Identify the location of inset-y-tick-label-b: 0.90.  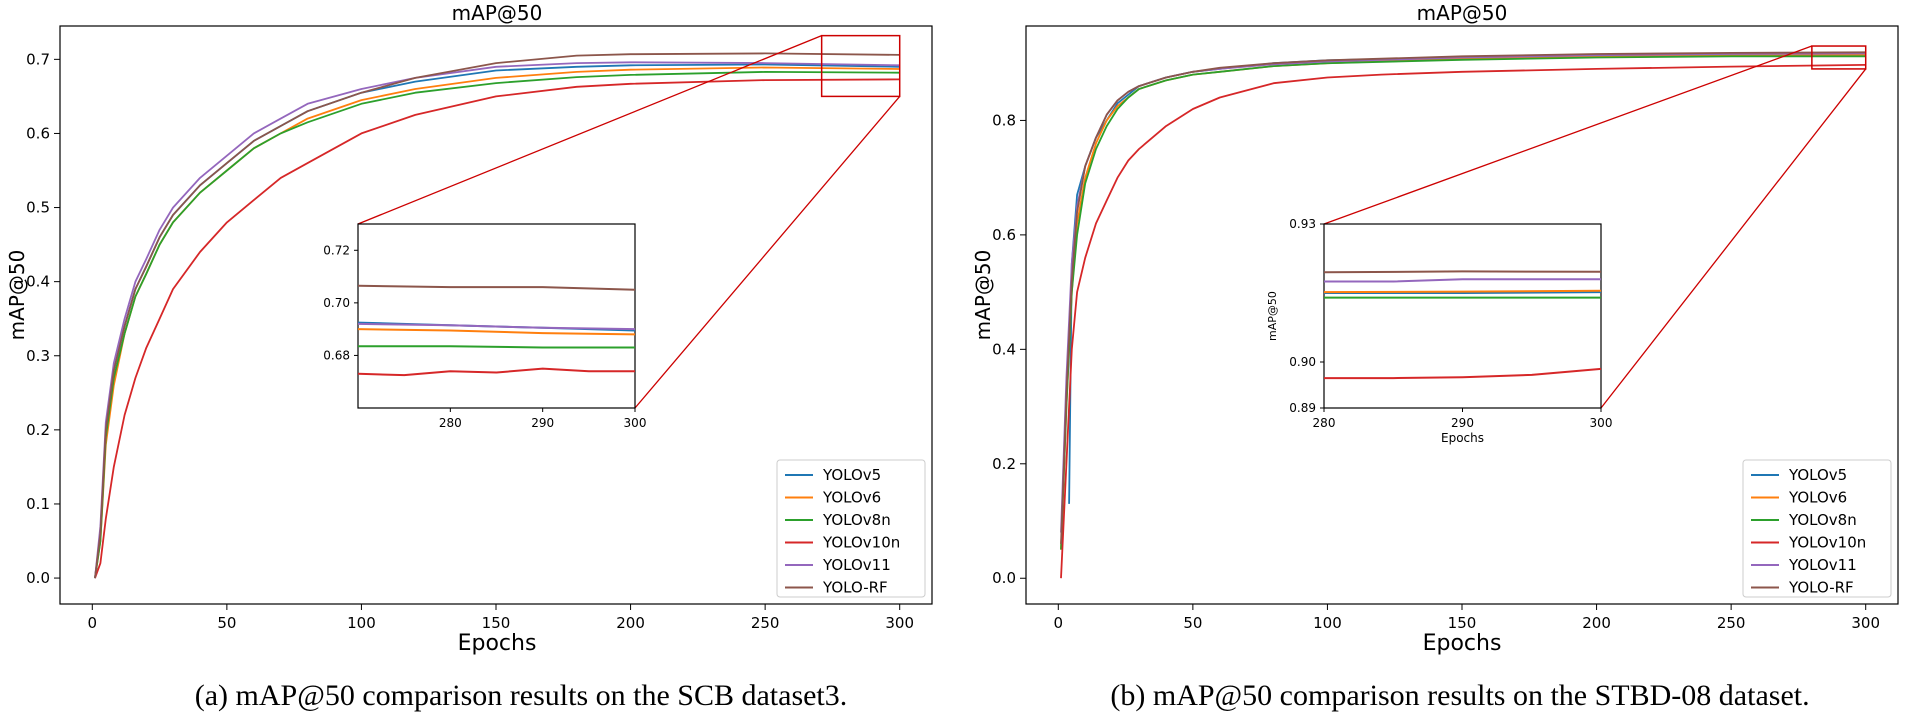
(1302, 362).